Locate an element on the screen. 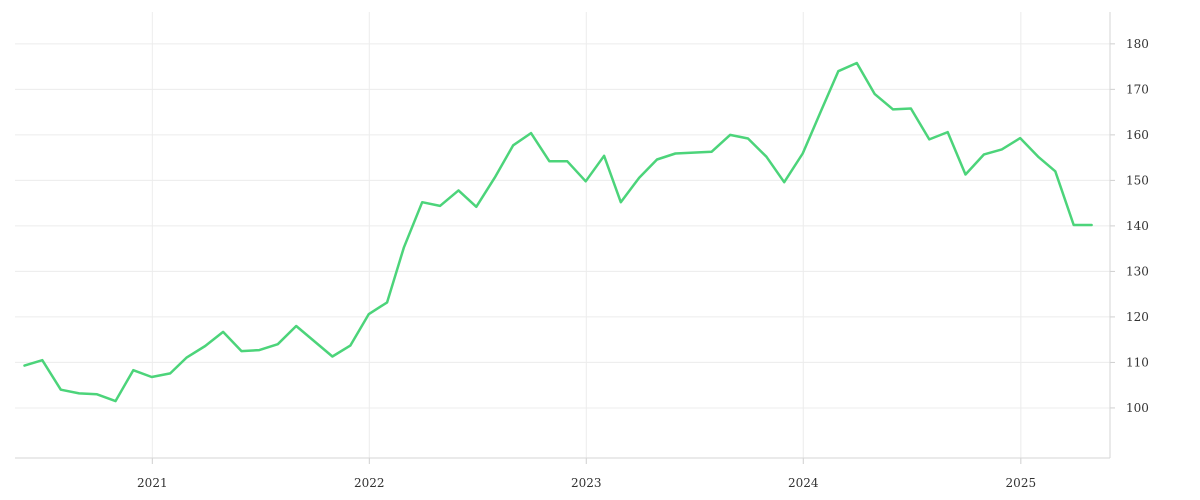 The image size is (1200, 500). y-tick-label: 170 is located at coordinates (1137, 89).